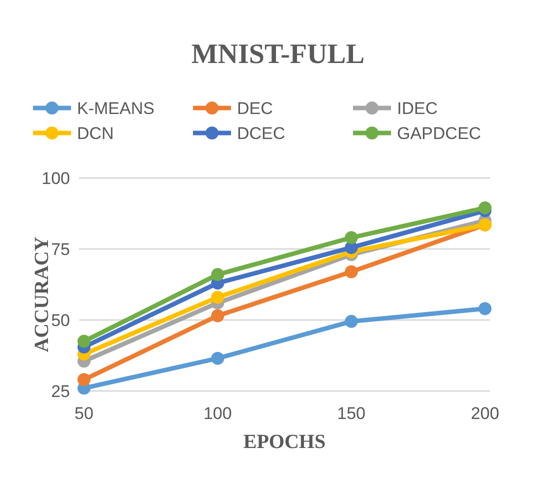 The image size is (537, 477). I want to click on legend-label: IDEC, so click(417, 108).